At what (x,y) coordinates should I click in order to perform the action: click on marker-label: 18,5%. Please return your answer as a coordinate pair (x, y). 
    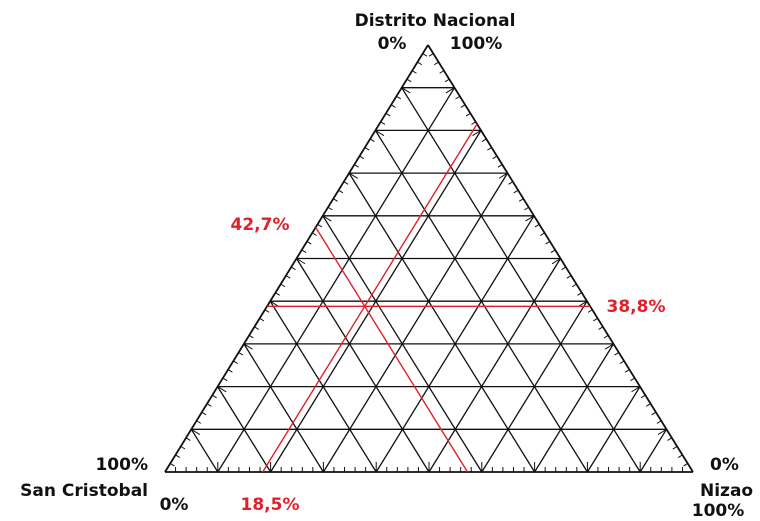
    Looking at the image, I should click on (270, 505).